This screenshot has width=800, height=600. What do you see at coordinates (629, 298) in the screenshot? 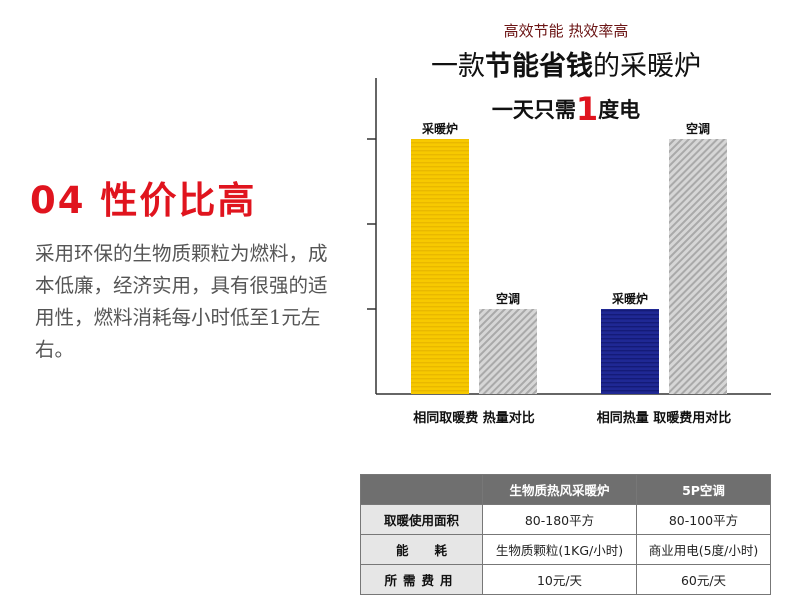
I see `bar-label-2-1: 采暖炉` at bounding box center [629, 298].